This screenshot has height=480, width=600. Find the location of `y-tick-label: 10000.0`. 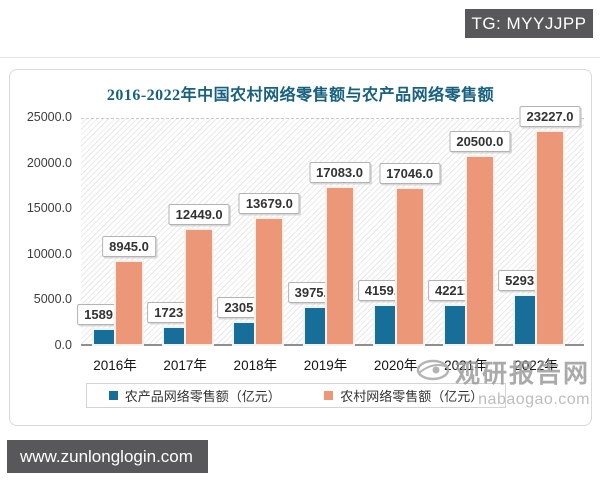

y-tick-label: 10000.0 is located at coordinates (49, 253).